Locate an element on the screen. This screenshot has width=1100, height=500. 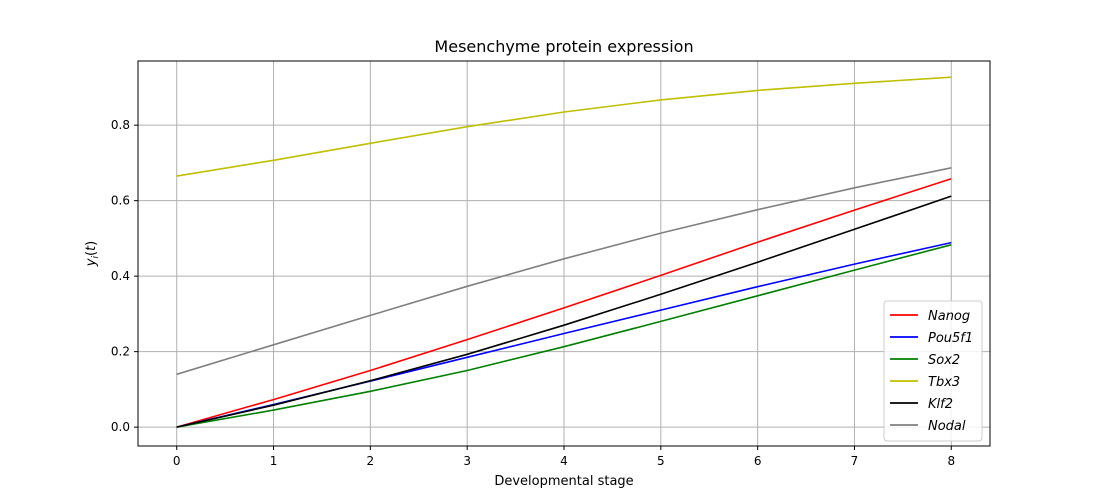
y-axis-label: yi(t) is located at coordinates (92, 254).